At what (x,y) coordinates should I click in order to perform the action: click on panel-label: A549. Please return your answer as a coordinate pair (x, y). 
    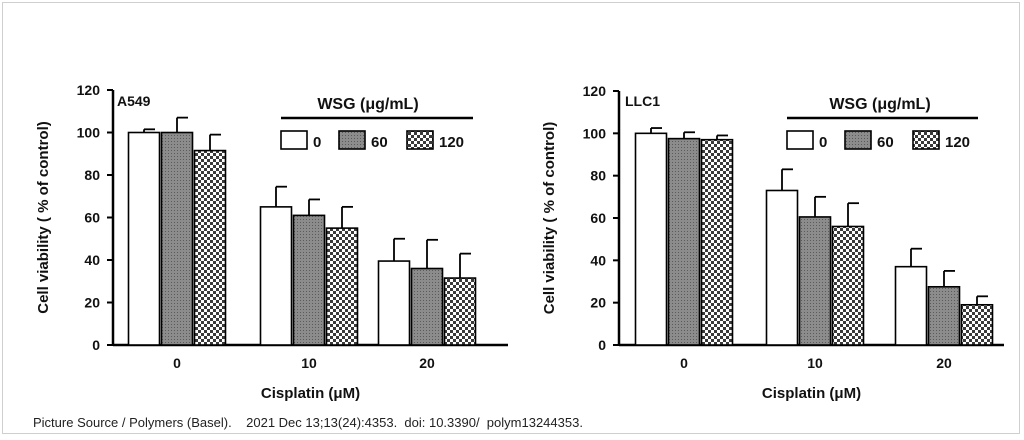
    Looking at the image, I should click on (134, 101).